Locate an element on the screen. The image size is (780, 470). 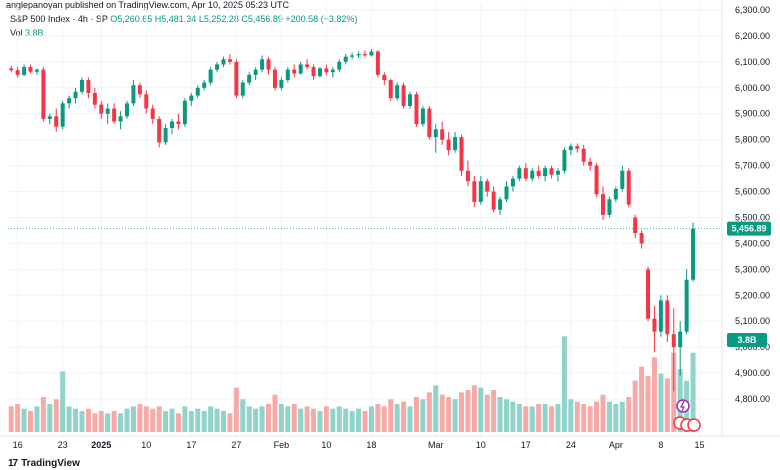
y-tick-label: 5,400.00 is located at coordinates (752, 243).